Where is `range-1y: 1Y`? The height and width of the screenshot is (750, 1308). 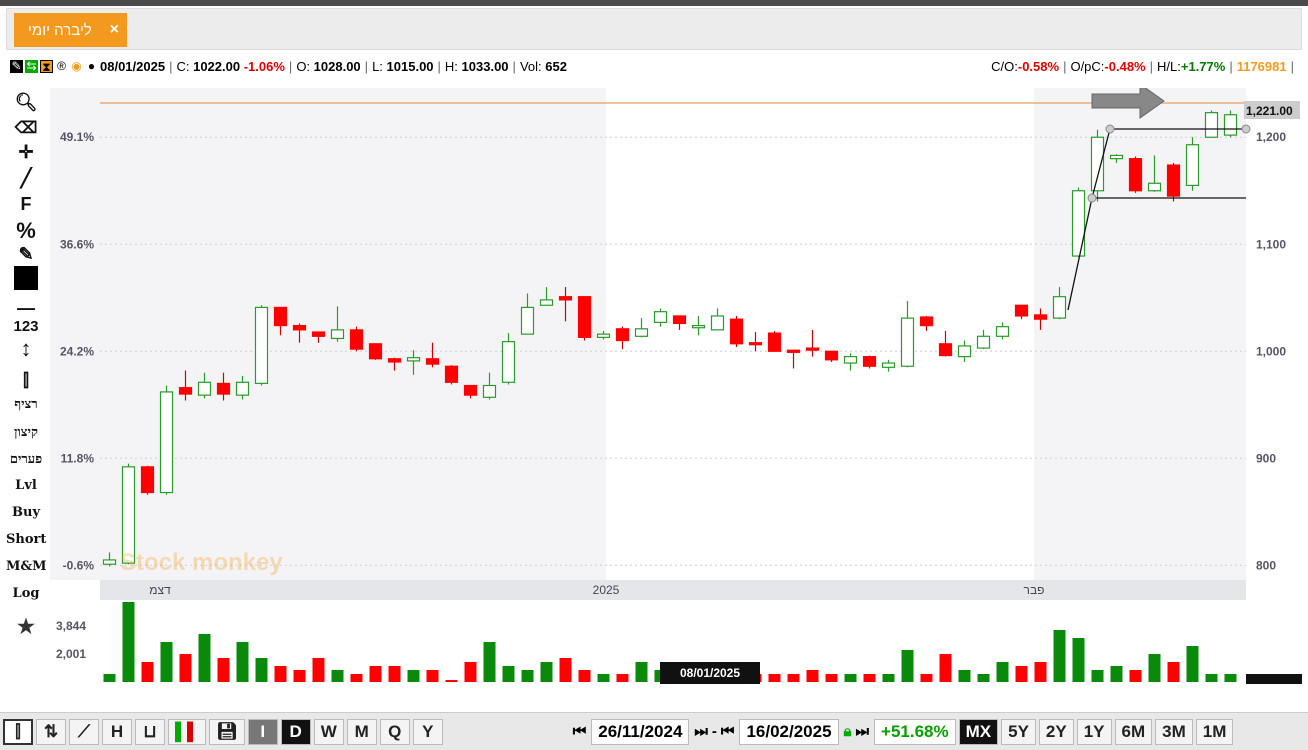
range-1y: 1Y is located at coordinates (1094, 731).